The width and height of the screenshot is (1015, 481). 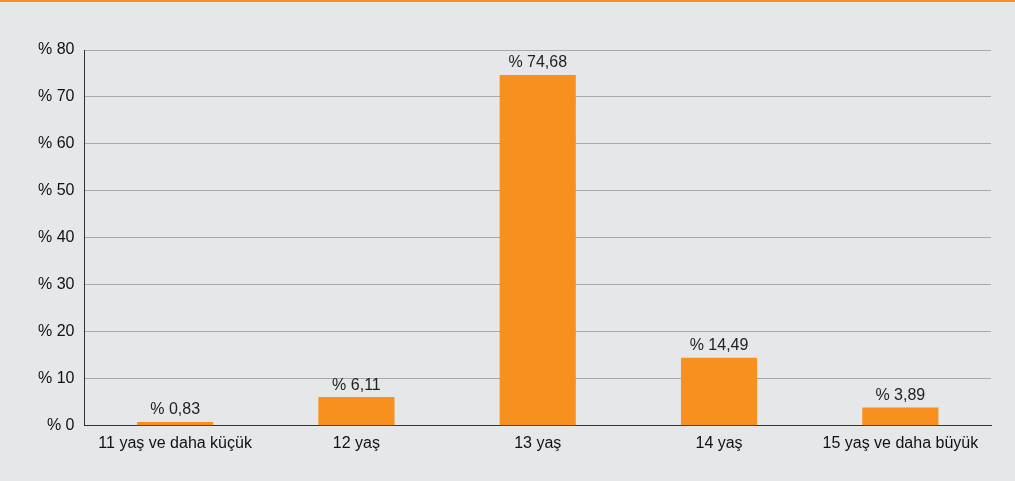 What do you see at coordinates (56, 49) in the screenshot?
I see `y-tick-label: % 80` at bounding box center [56, 49].